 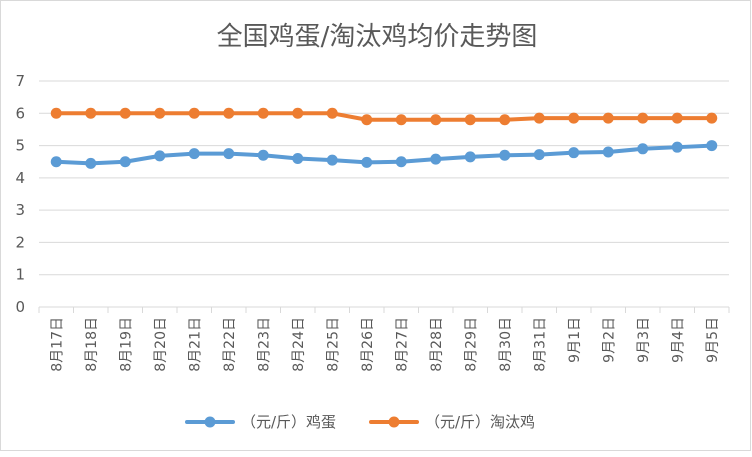 What do you see at coordinates (20, 81) in the screenshot?
I see `y-tick-label: 7` at bounding box center [20, 81].